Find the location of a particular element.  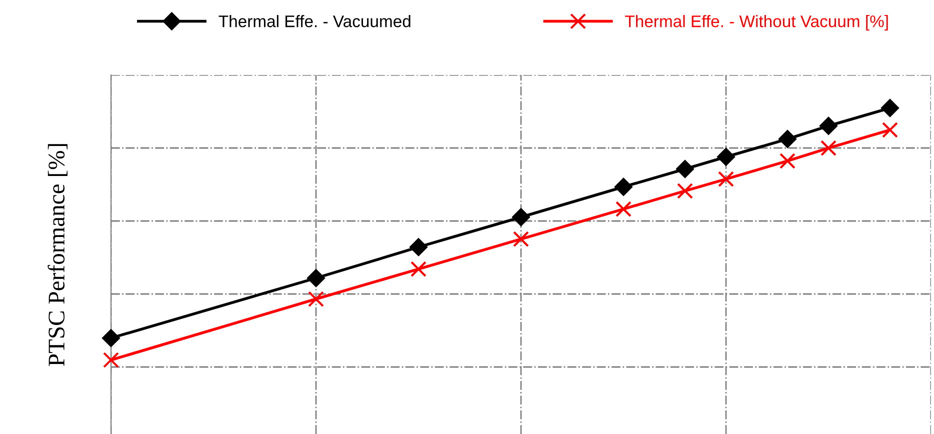

legend-label: Thermal Effe. - Vacuumed is located at coordinates (314, 21).